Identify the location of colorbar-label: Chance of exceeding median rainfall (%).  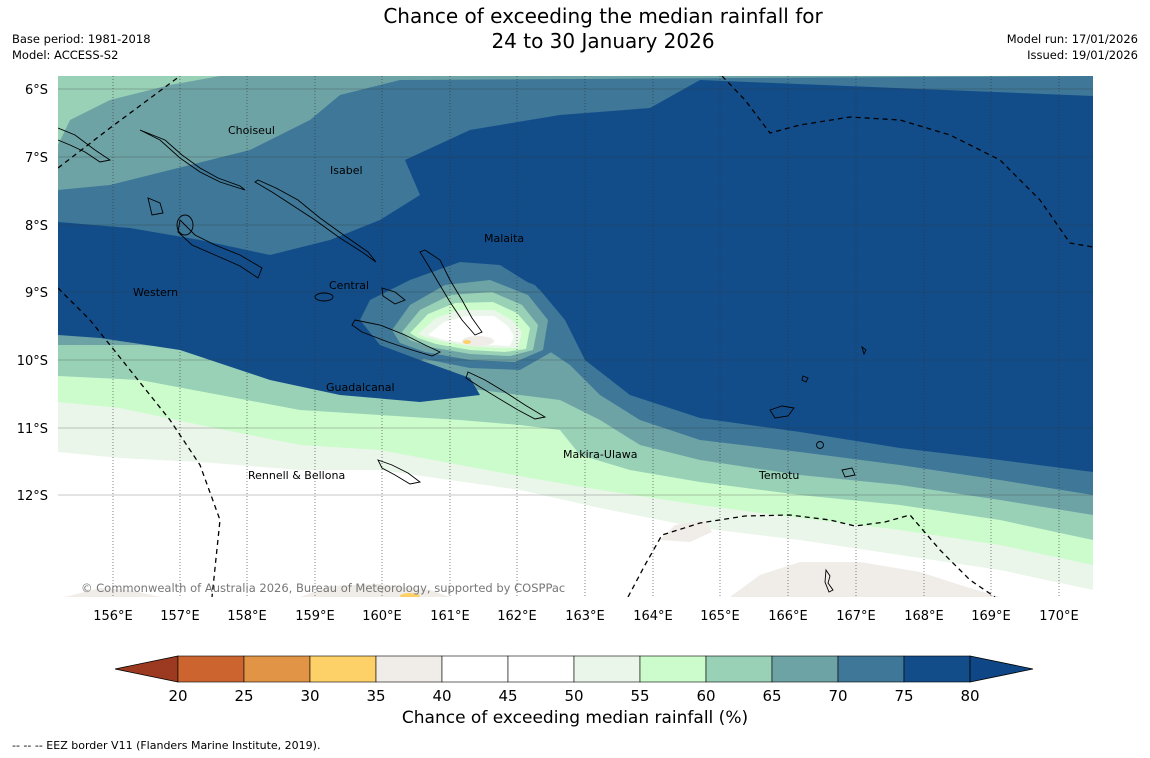
(575, 718).